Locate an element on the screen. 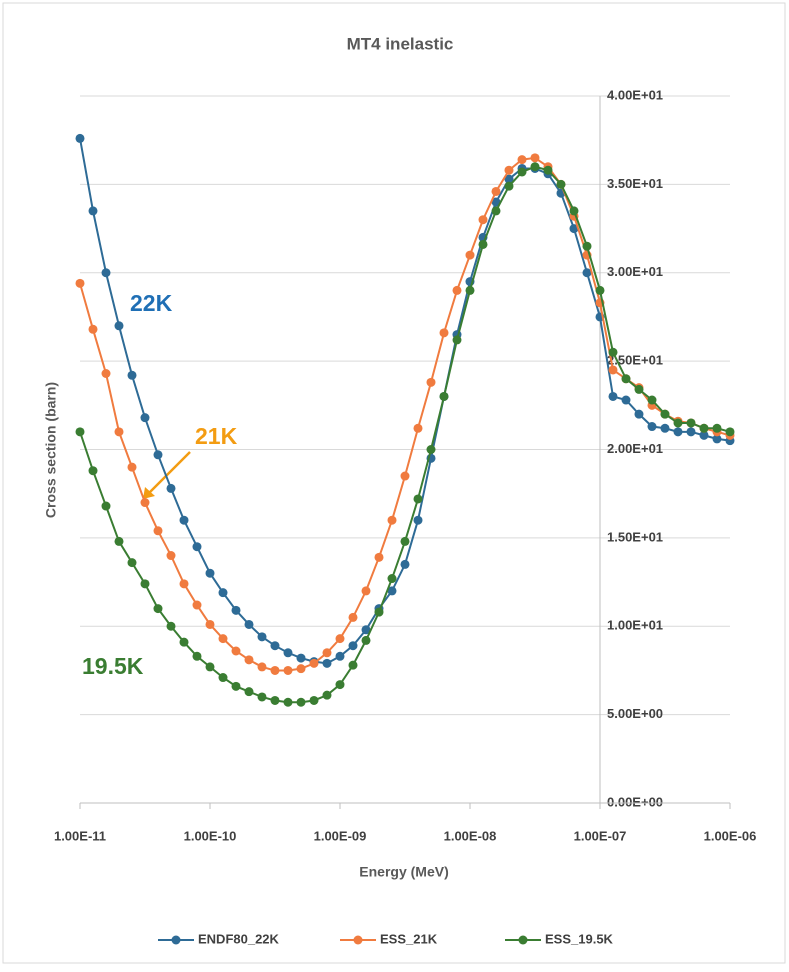  y-tick-label: 3.00E+01 is located at coordinates (635, 271).